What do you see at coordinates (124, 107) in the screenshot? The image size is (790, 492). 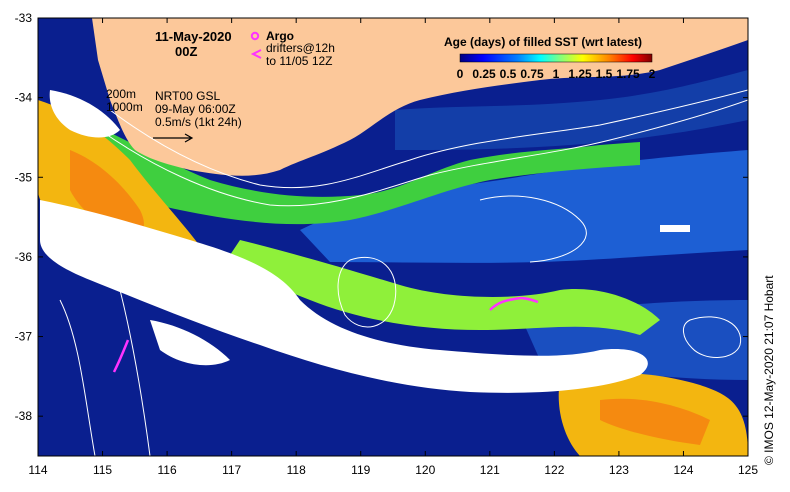 I see `isobath-1000-label: 1000m` at bounding box center [124, 107].